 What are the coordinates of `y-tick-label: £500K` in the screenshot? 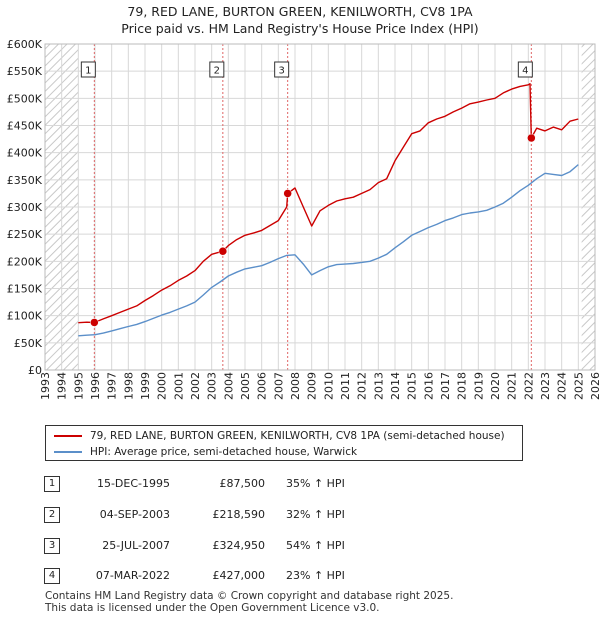 It's located at (25, 98).